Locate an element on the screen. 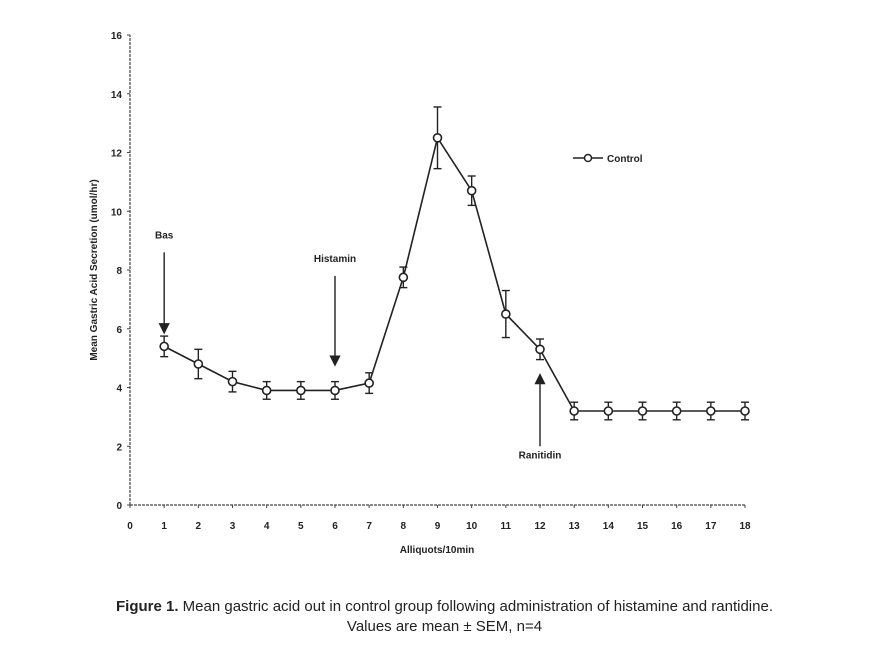 This screenshot has height=650, width=889. y-tick-label: 4 is located at coordinates (119, 389).